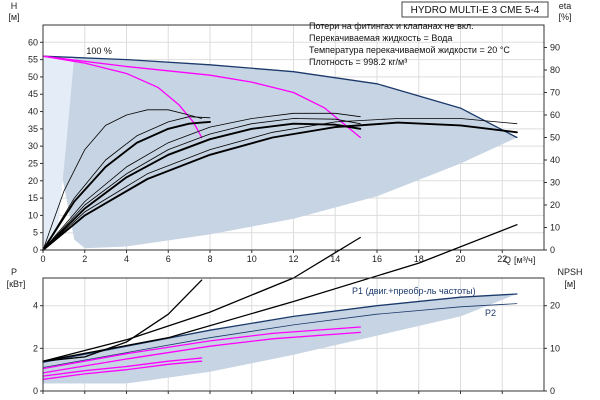  What do you see at coordinates (524, 260) in the screenshot?
I see `flow-axis-unit: [м³/ч]` at bounding box center [524, 260].